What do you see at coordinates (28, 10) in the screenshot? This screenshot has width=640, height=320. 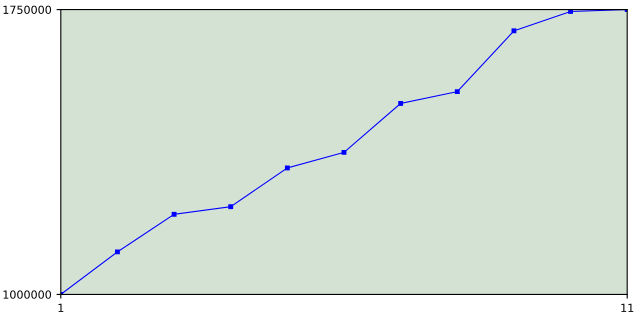 I see `y-tick-label: 1750000` at bounding box center [28, 10].